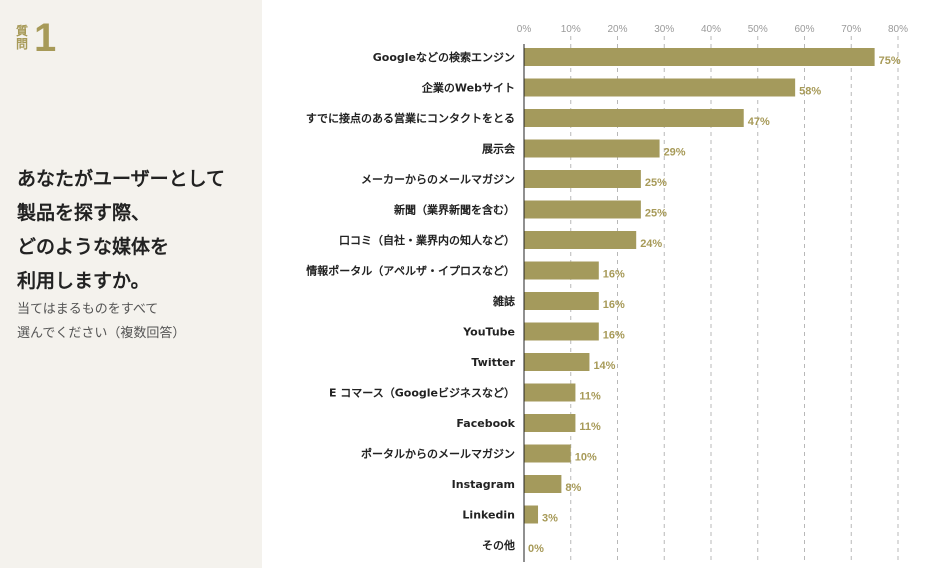 The width and height of the screenshot is (928, 568). Describe the element at coordinates (101, 321) in the screenshot. I see `question-instruction: 当てはまるものをすべて 選んでください（複数回答）` at that location.